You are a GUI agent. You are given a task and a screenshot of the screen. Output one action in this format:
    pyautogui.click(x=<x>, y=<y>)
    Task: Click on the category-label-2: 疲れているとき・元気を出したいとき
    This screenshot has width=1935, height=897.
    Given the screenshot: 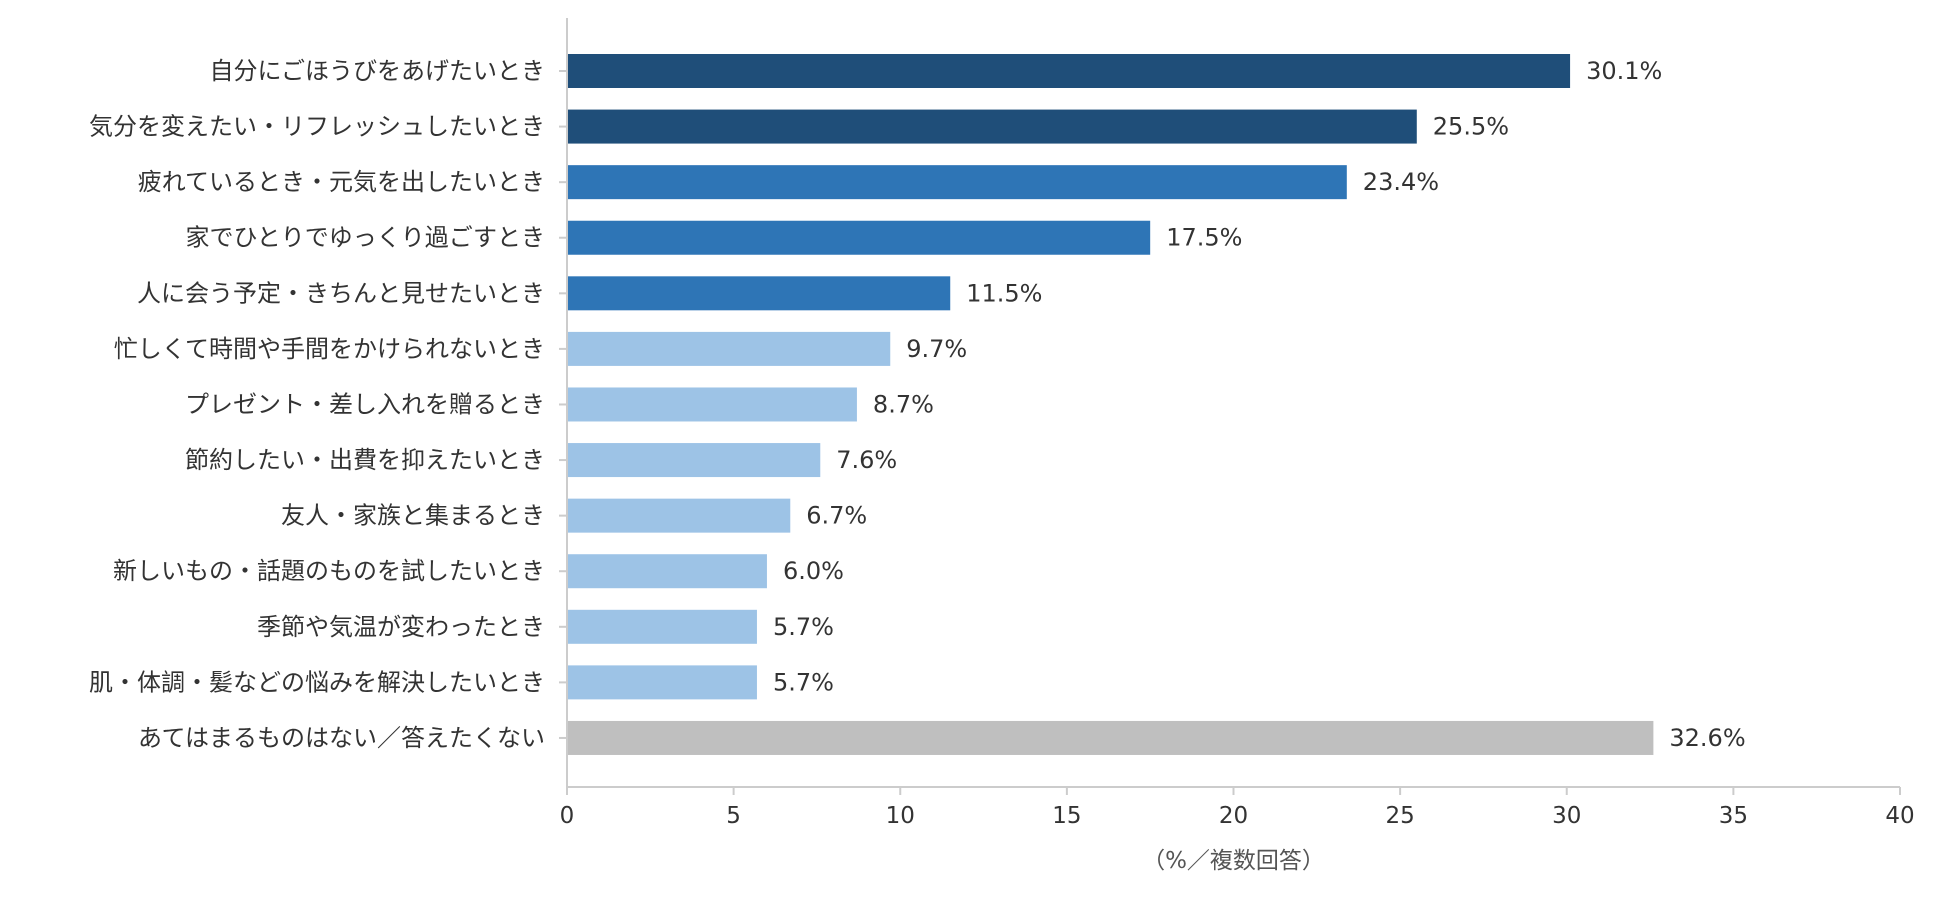 What is the action you would take?
    pyautogui.click(x=341, y=182)
    